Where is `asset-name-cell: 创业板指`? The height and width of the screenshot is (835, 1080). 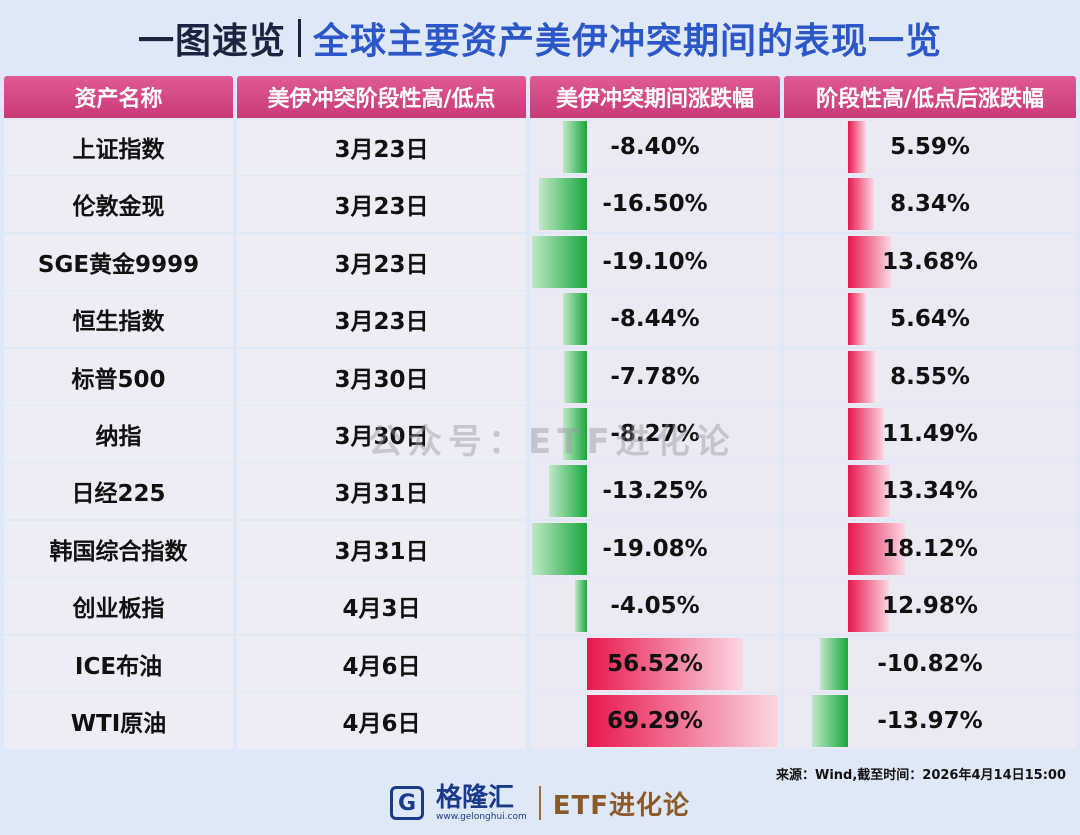
asset-name-cell: 创业板指 is located at coordinates (118, 606).